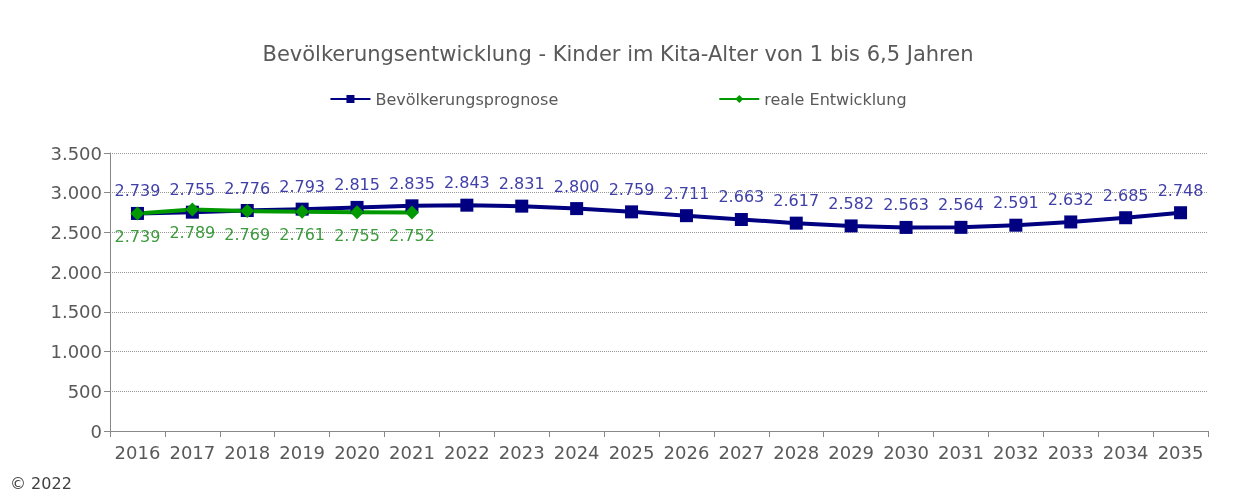 The width and height of the screenshot is (1238, 501). I want to click on data-label: 2.711, so click(686, 193).